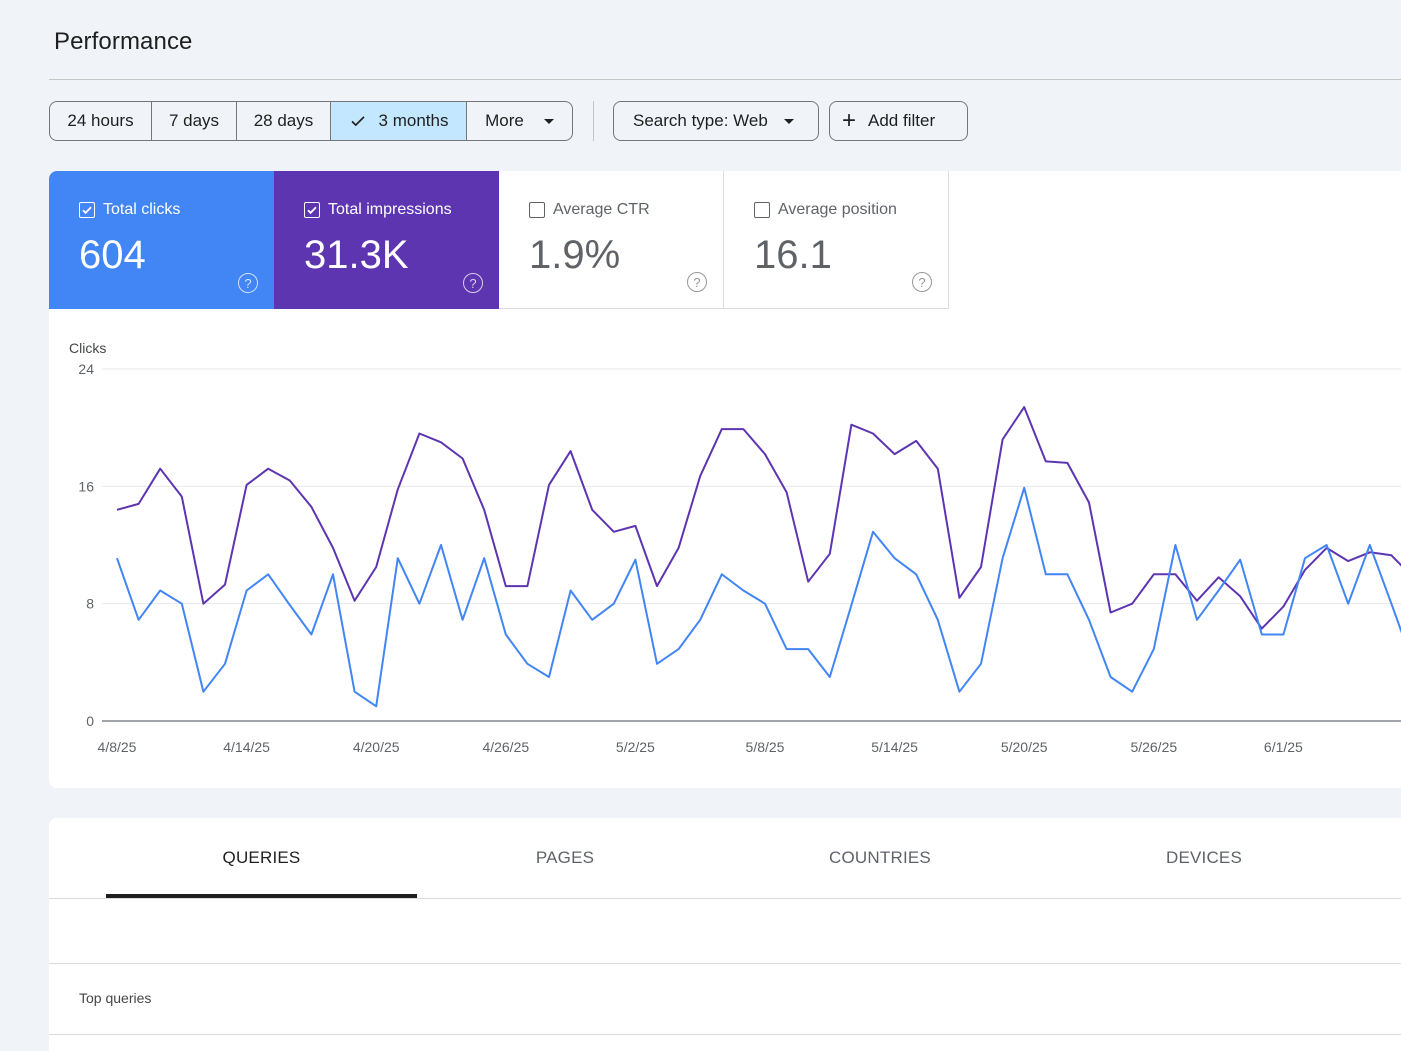 The width and height of the screenshot is (1401, 1051). I want to click on tab-pages: PAGES, so click(565, 858).